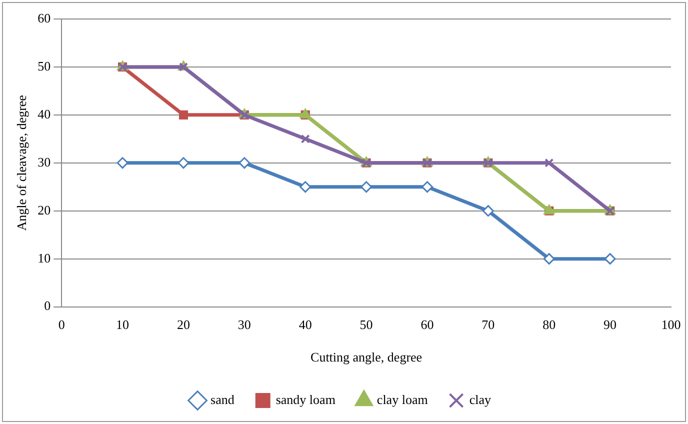 The image size is (688, 424). What do you see at coordinates (488, 324) in the screenshot?
I see `x-tick-label: 70` at bounding box center [488, 324].